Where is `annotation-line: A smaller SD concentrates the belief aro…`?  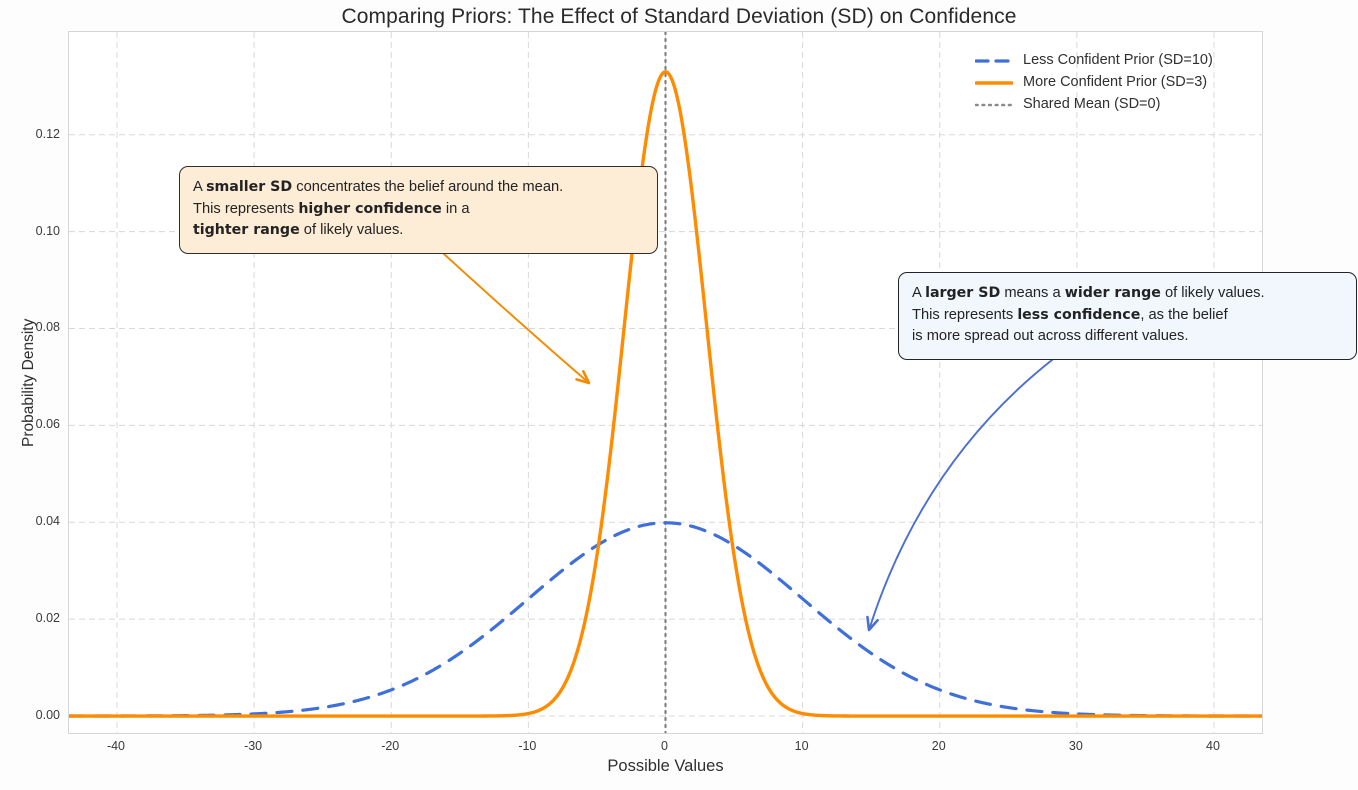
annotation-line: A smaller SD concentrates the belief aro… is located at coordinates (418, 188).